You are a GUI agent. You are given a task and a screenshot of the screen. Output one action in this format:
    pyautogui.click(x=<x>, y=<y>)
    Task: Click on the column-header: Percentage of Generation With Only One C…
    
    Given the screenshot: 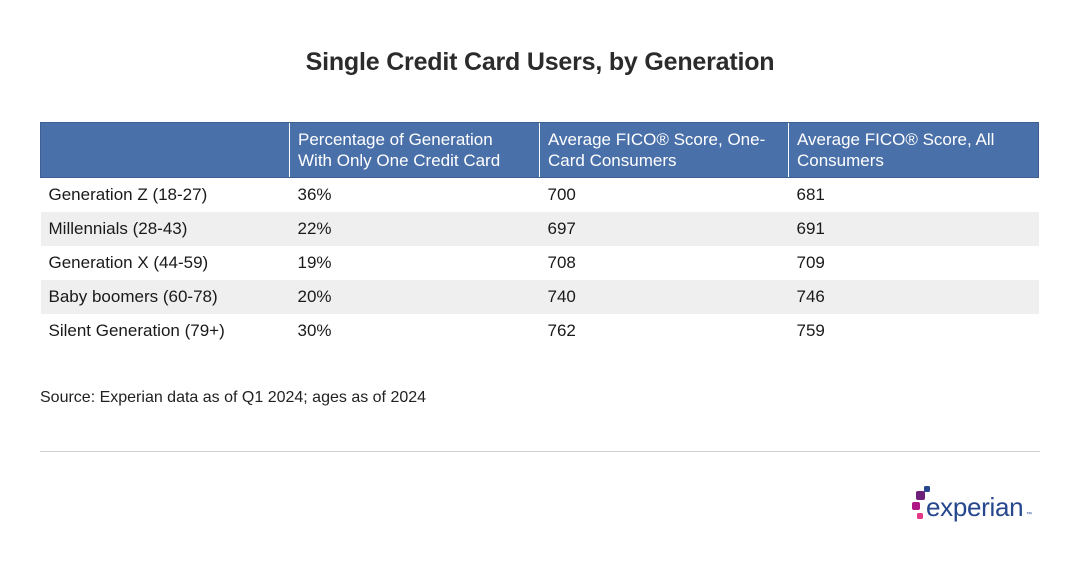 What is the action you would take?
    pyautogui.click(x=414, y=150)
    